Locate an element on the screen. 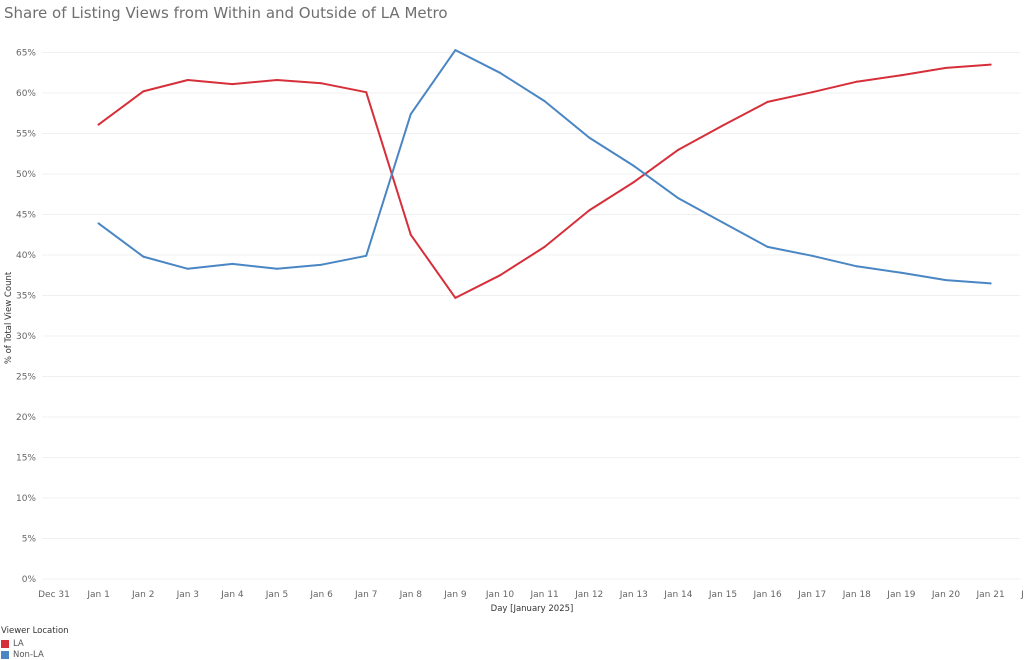 The width and height of the screenshot is (1024, 660). x-tick-label: Jan 2 is located at coordinates (142, 595).